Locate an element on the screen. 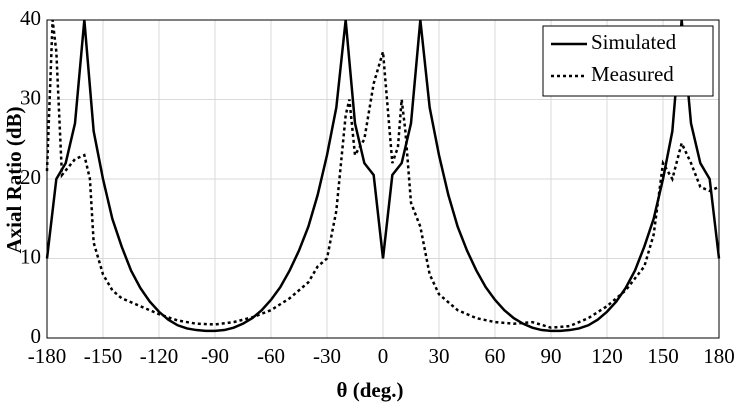 The image size is (739, 410). x-axis-label: θ (deg.) is located at coordinates (370, 390).